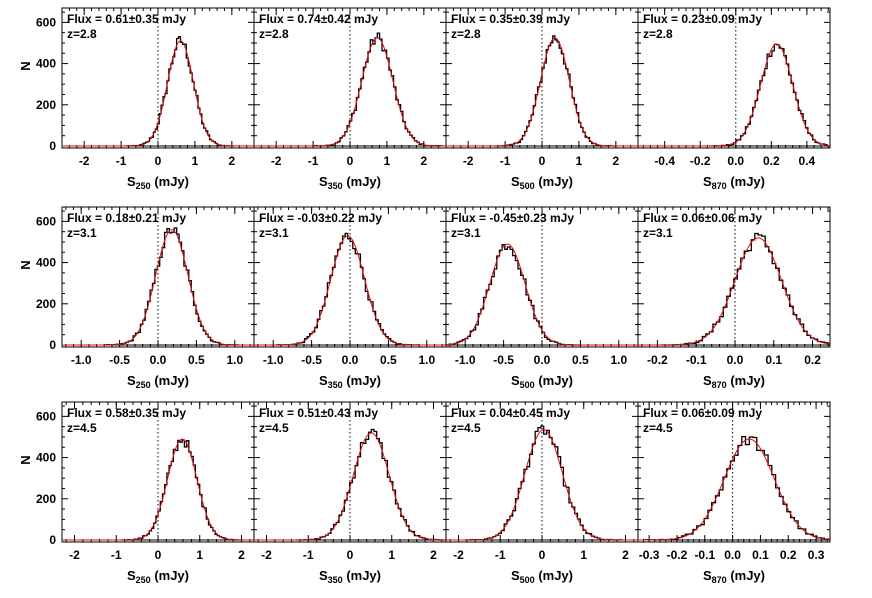  Describe the element at coordinates (510, 413) in the screenshot. I see `flux-annotation: Flux = 0.04±0.45 mJy` at that location.